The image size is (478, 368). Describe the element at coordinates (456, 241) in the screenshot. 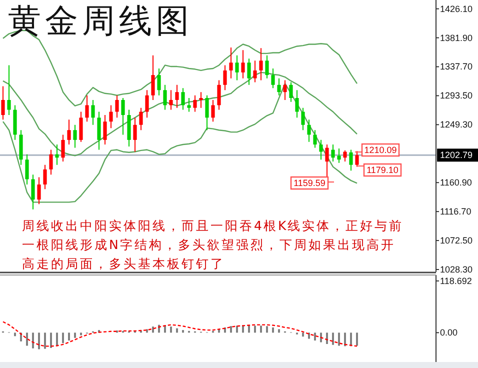

I see `y-tick-label: 1072.50` at that location.